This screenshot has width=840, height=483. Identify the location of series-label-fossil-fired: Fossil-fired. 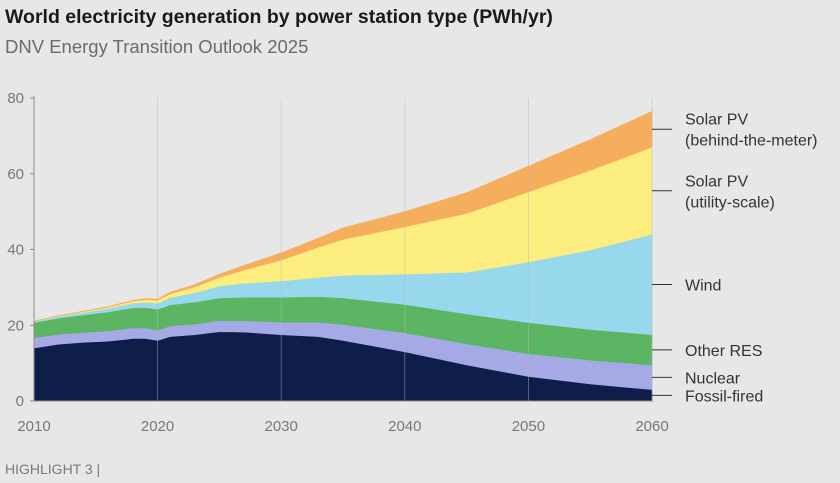
(724, 396).